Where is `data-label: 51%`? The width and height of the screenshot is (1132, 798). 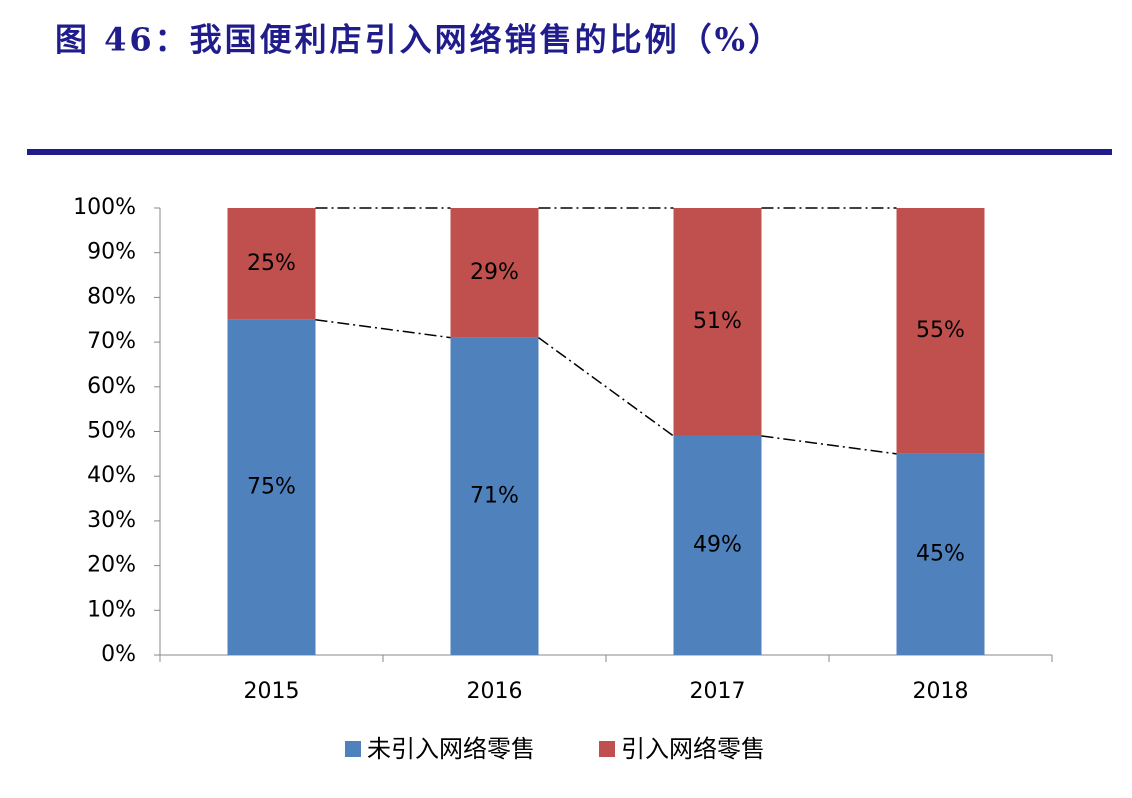 data-label: 51% is located at coordinates (717, 321).